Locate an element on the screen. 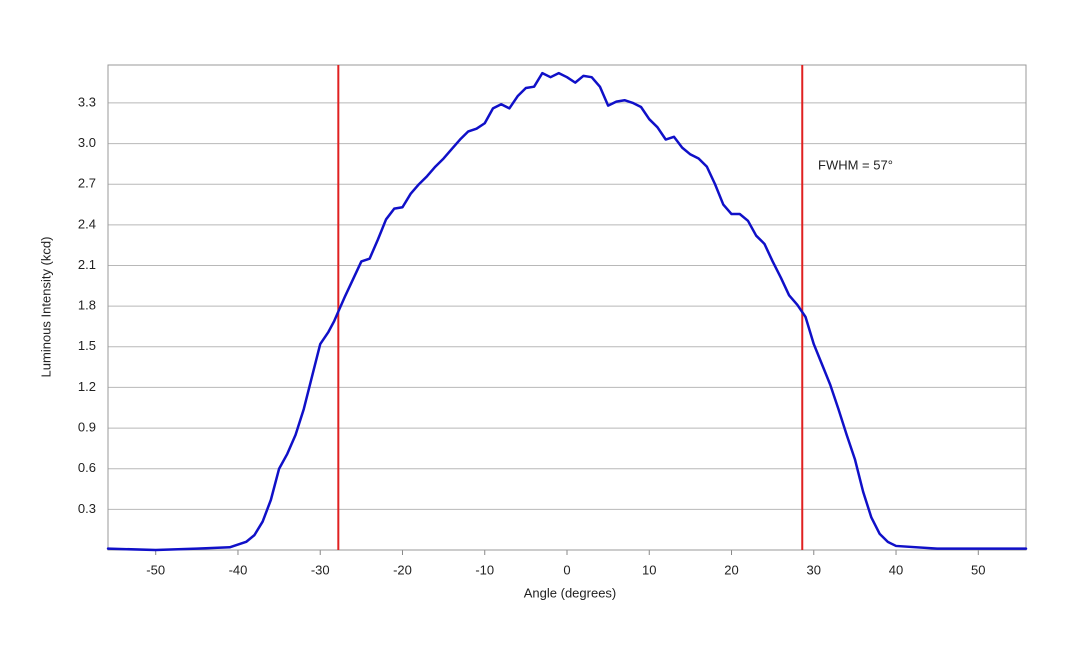 This screenshot has width=1080, height=653. y-tick-label: 2.1 is located at coordinates (87, 264).